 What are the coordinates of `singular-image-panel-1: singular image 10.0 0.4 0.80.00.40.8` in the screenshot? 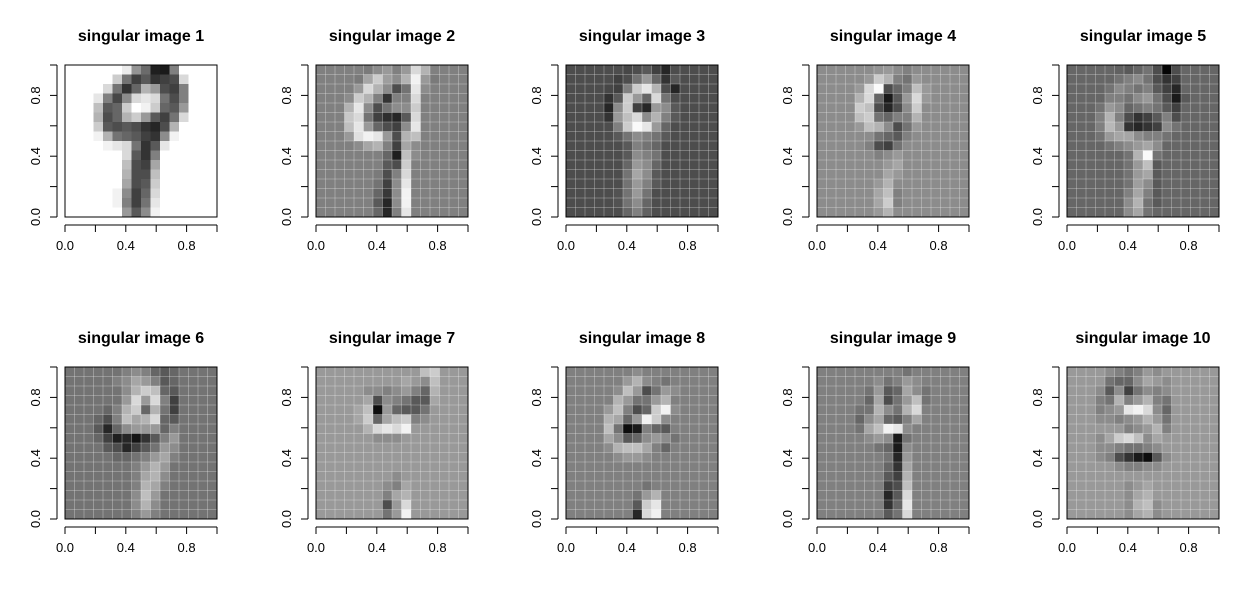 It's located at (123, 140).